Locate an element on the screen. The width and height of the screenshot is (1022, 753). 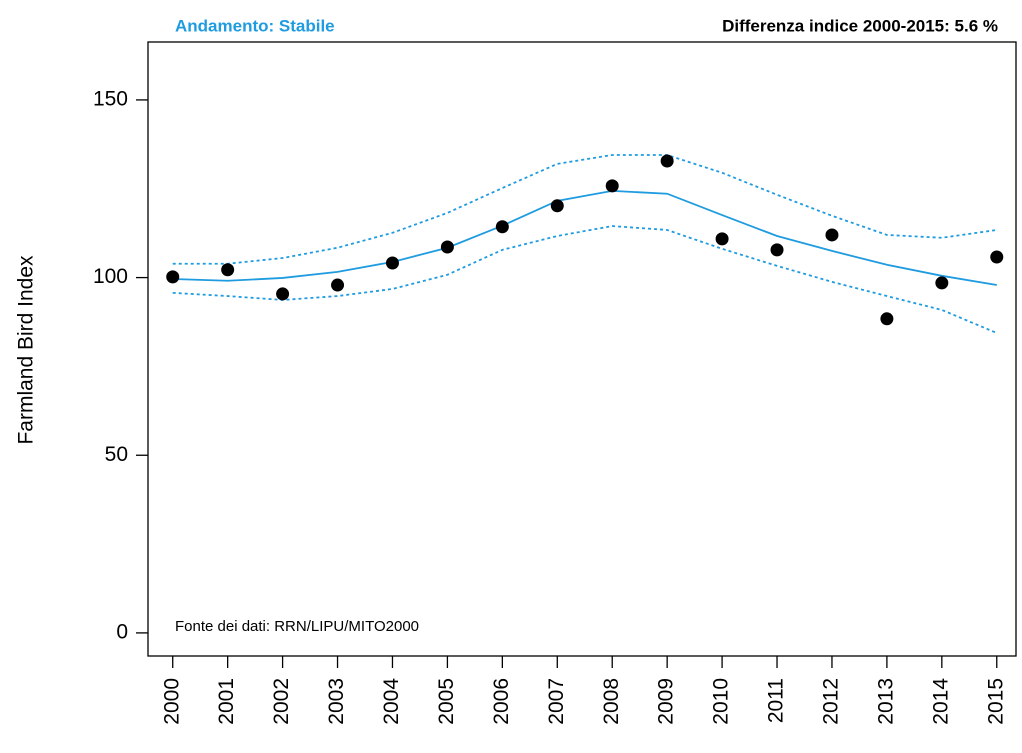
x-tick-label: 2014 is located at coordinates (940, 701).